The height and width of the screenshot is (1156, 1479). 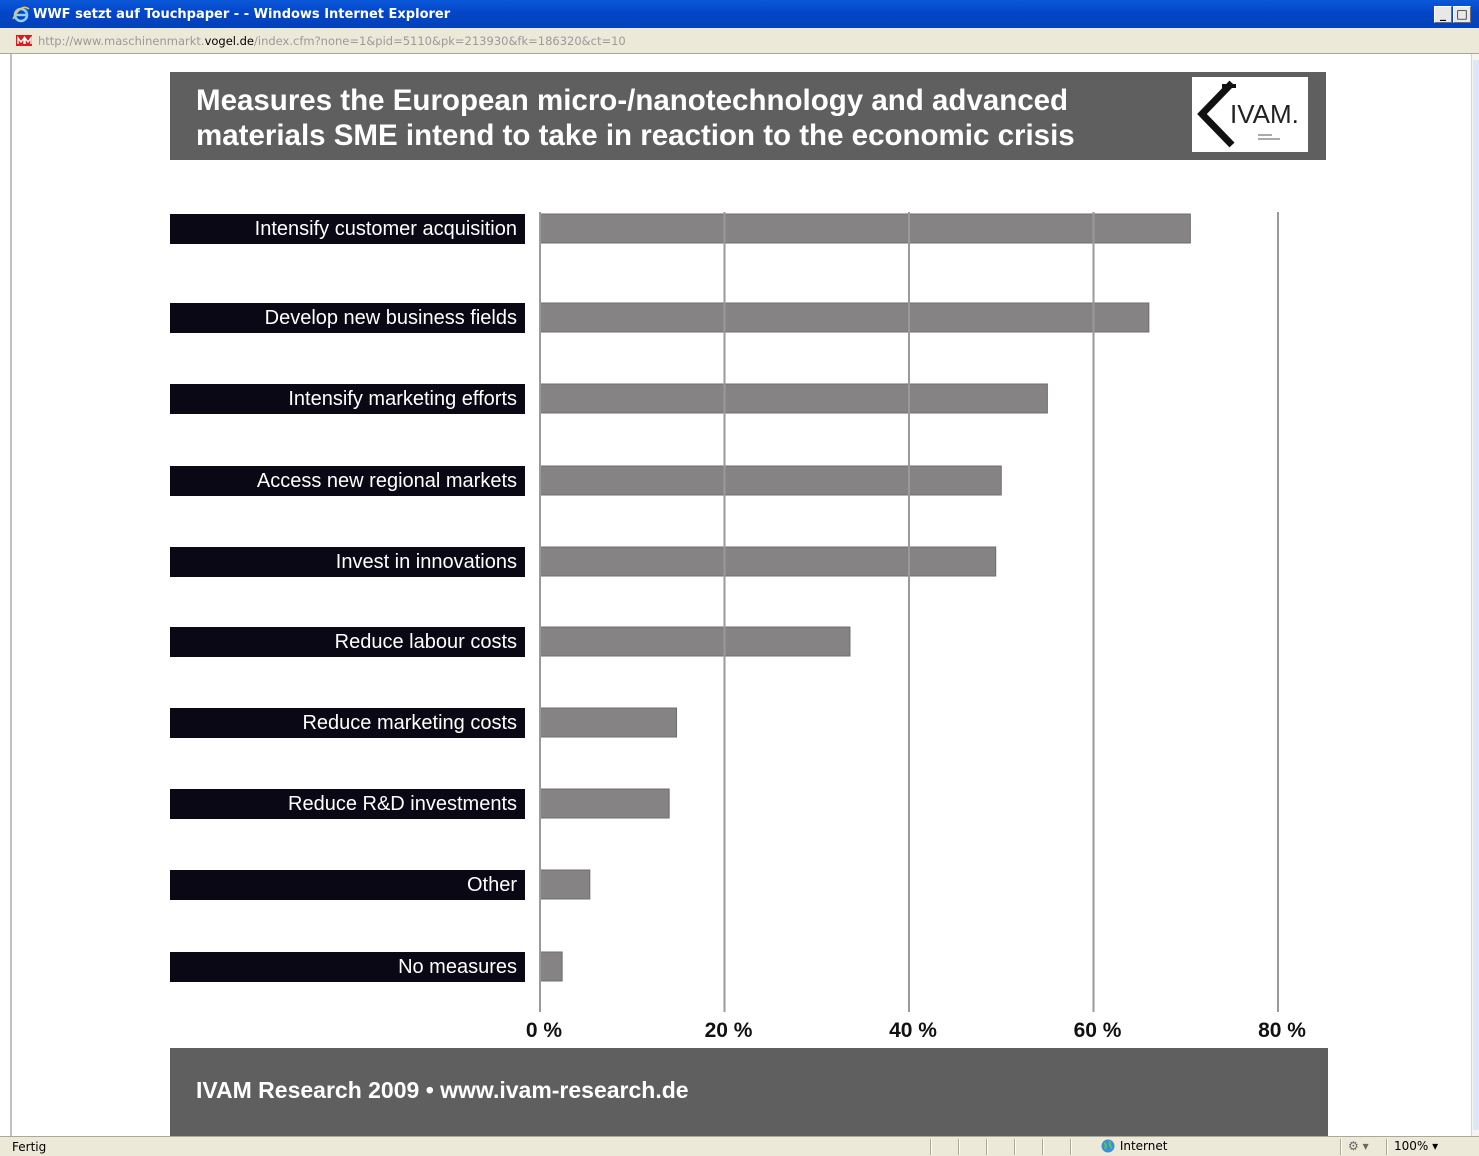 I want to click on internet-explorer-icon, so click(x=21, y=14).